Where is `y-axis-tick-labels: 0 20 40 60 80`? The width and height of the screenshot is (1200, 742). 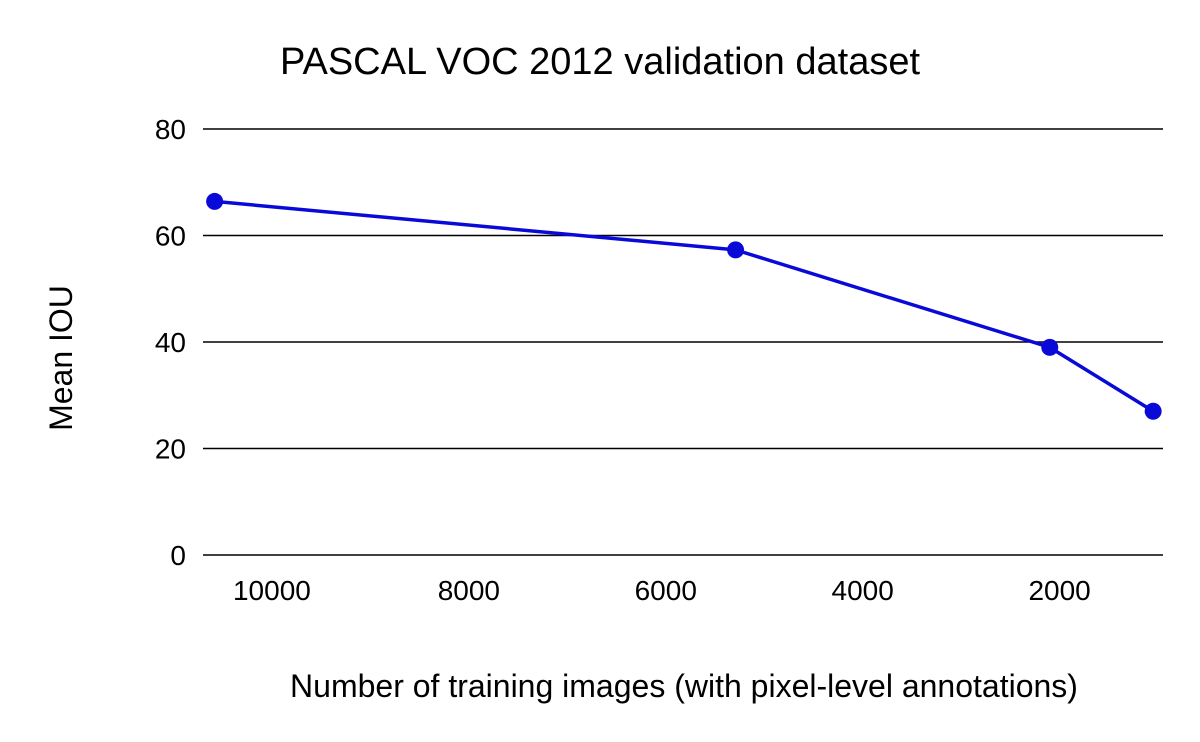
y-axis-tick-labels: 0 20 40 60 80 is located at coordinates (170, 342).